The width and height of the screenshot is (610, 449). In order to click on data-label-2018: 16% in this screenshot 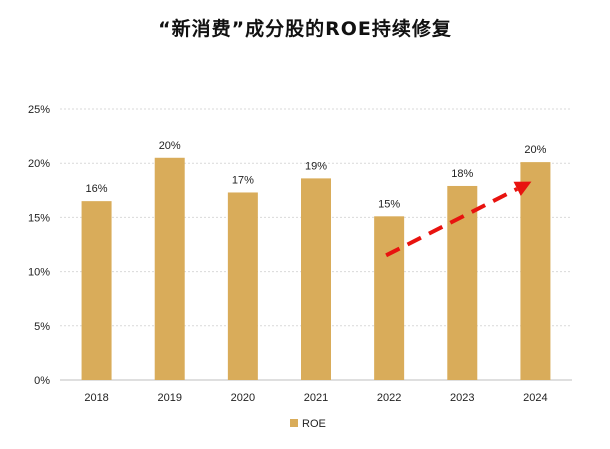, I will do `click(97, 189)`.